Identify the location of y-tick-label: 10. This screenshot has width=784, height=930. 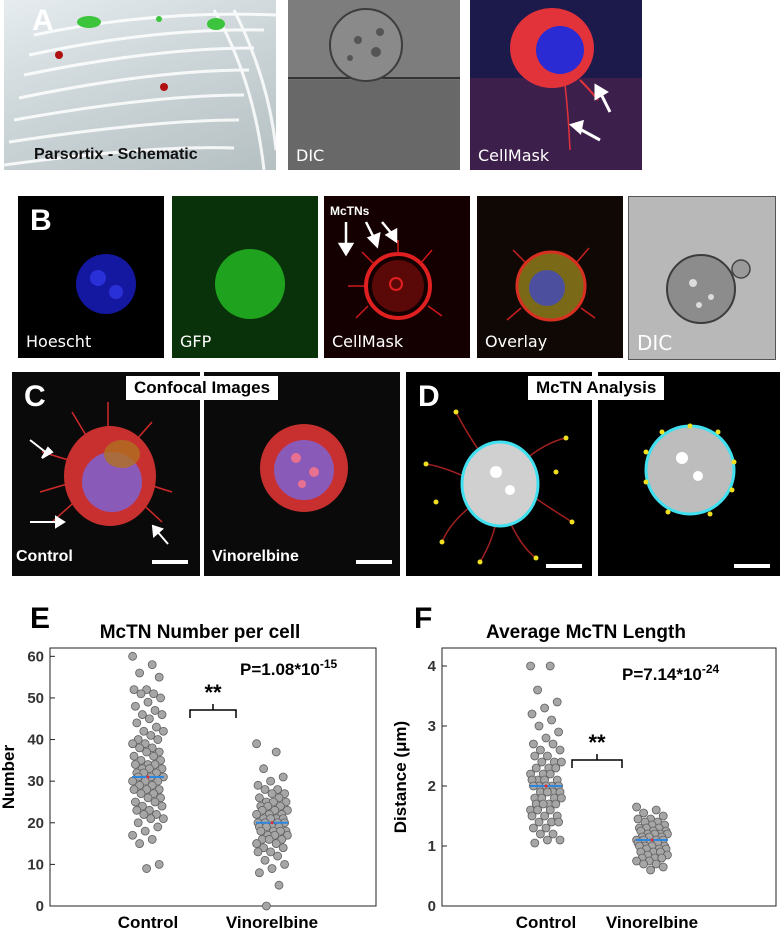
(35, 864).